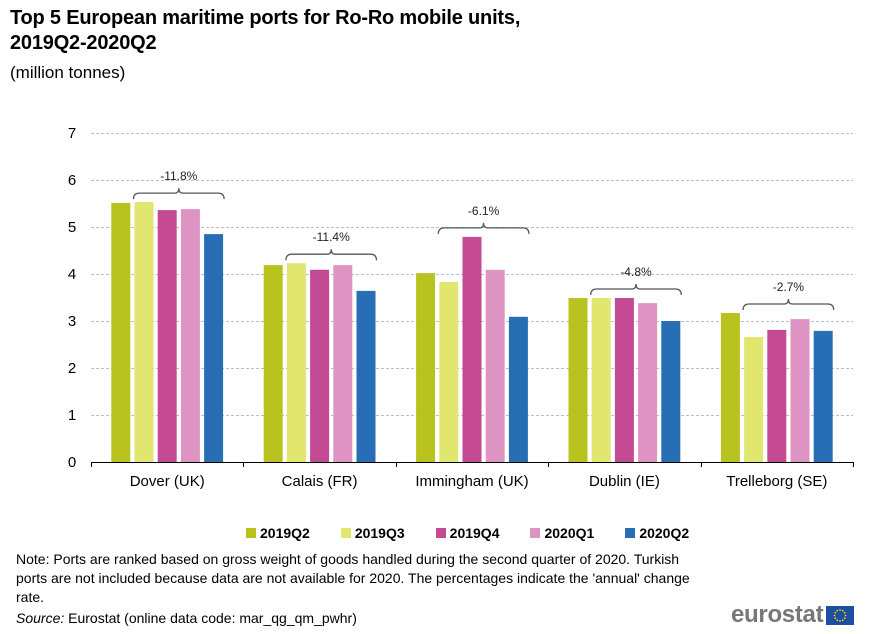 The image size is (881, 634). I want to click on y-axis-ticks: 0 1 2 3 4 5 6 7, so click(72, 298).